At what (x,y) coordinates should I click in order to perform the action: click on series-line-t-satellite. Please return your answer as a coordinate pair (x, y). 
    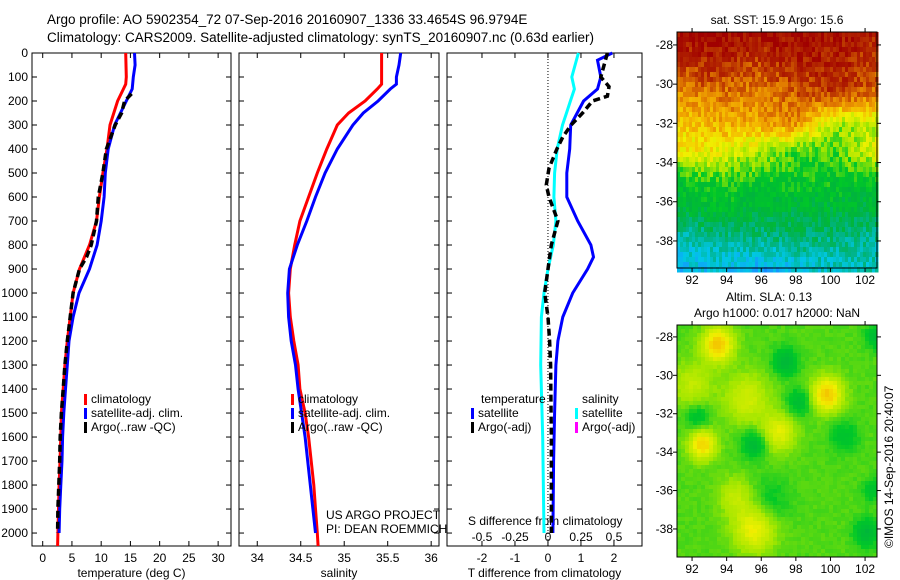
    Looking at the image, I should click on (582, 292).